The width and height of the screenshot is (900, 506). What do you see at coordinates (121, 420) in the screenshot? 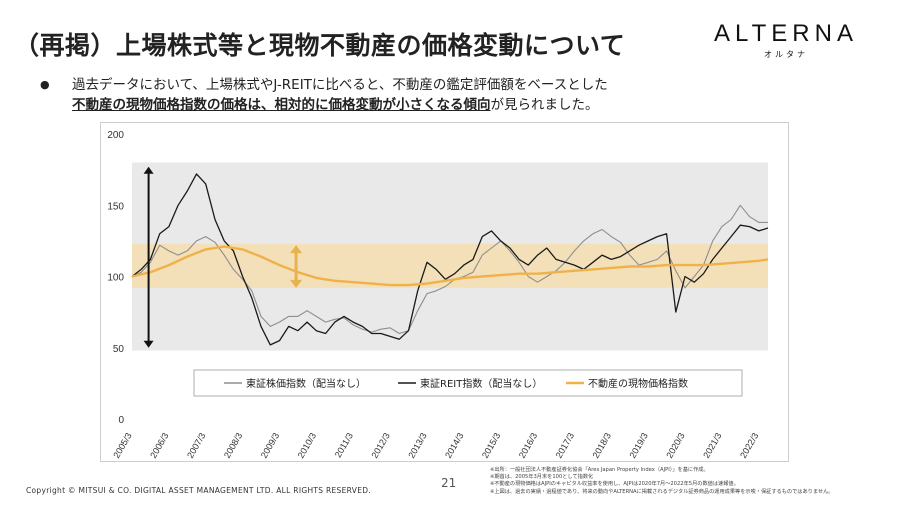
I see `y-tick-label: 0` at bounding box center [121, 420].